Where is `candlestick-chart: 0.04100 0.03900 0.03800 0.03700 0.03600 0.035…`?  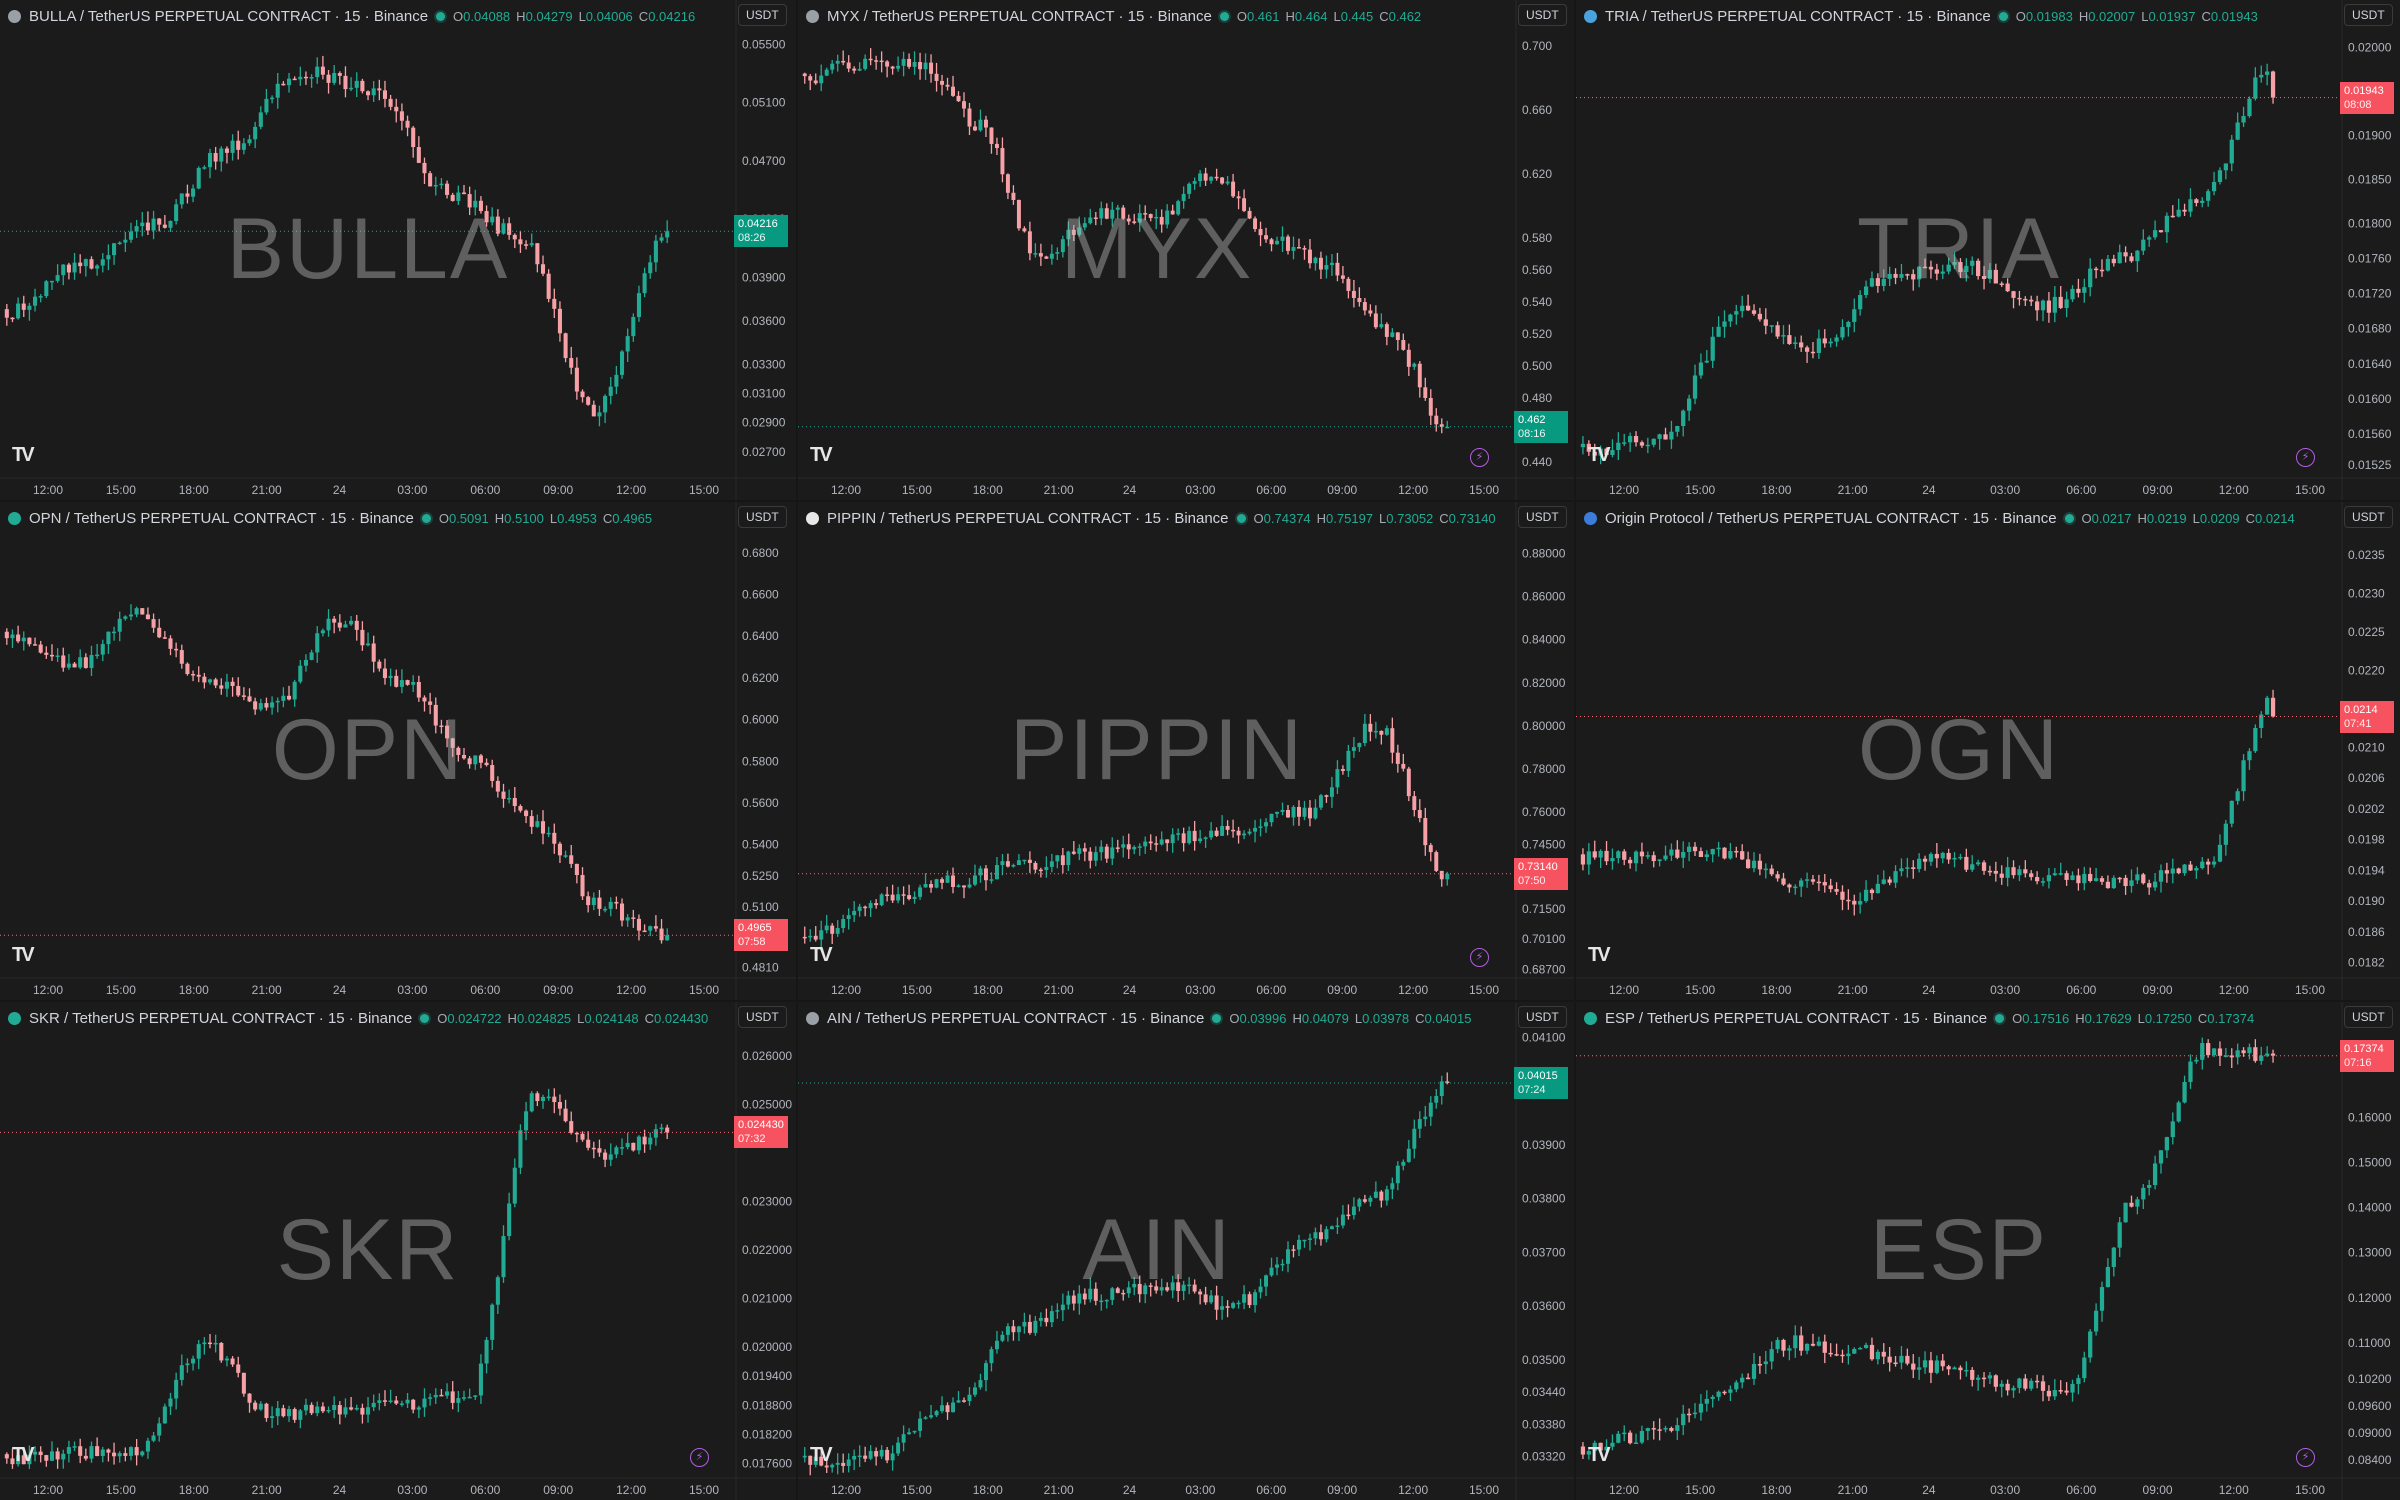
candlestick-chart: 0.04100 0.03900 0.03800 0.03700 0.03600 0.035… is located at coordinates (1186, 1251).